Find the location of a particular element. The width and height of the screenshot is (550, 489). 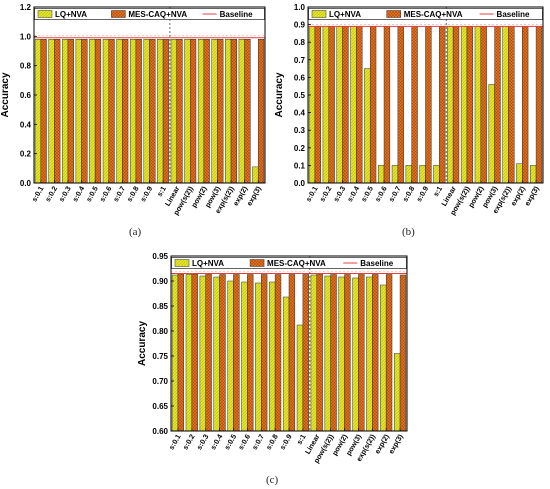

legend-label-mes-caq-nva: MES-CAQ+NVA is located at coordinates (296, 263).